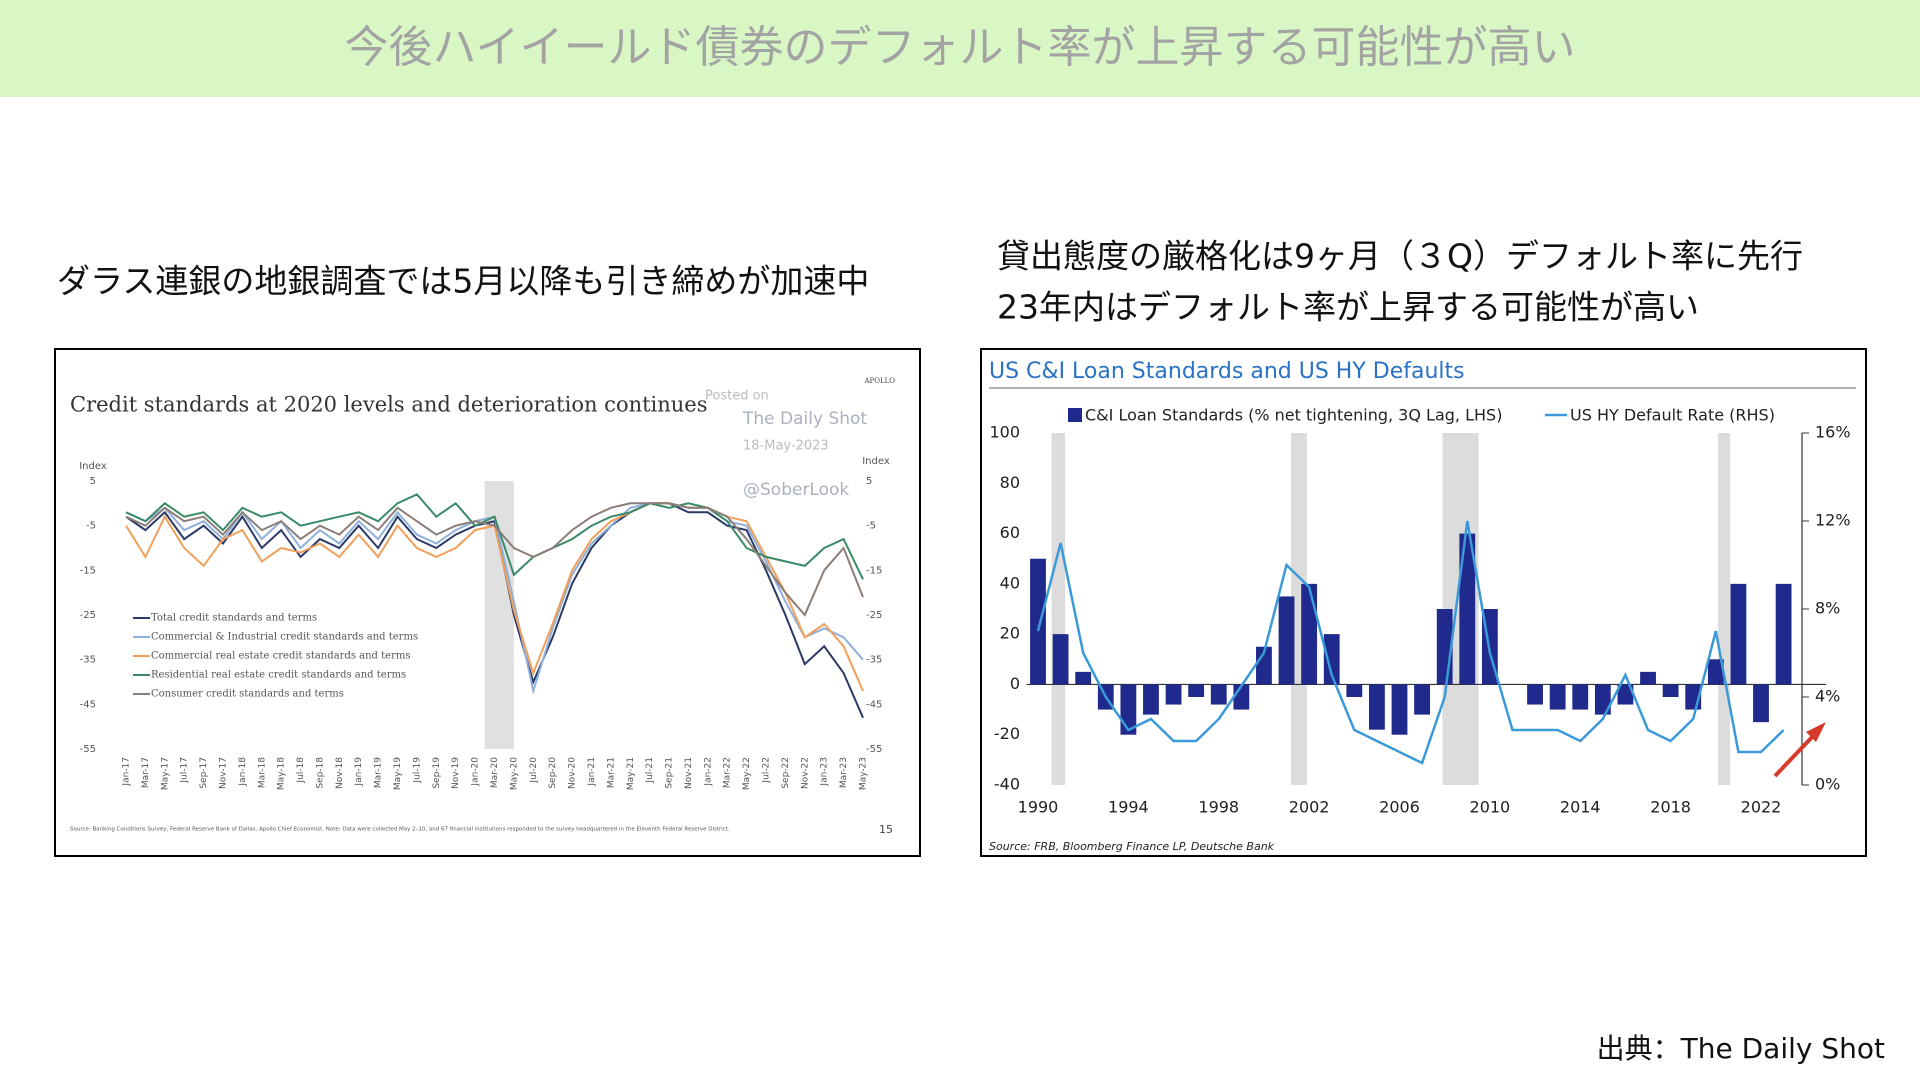  I want to click on right-caption: 23年内はデフォルト率が上昇する可能性が高い, so click(1348, 307).